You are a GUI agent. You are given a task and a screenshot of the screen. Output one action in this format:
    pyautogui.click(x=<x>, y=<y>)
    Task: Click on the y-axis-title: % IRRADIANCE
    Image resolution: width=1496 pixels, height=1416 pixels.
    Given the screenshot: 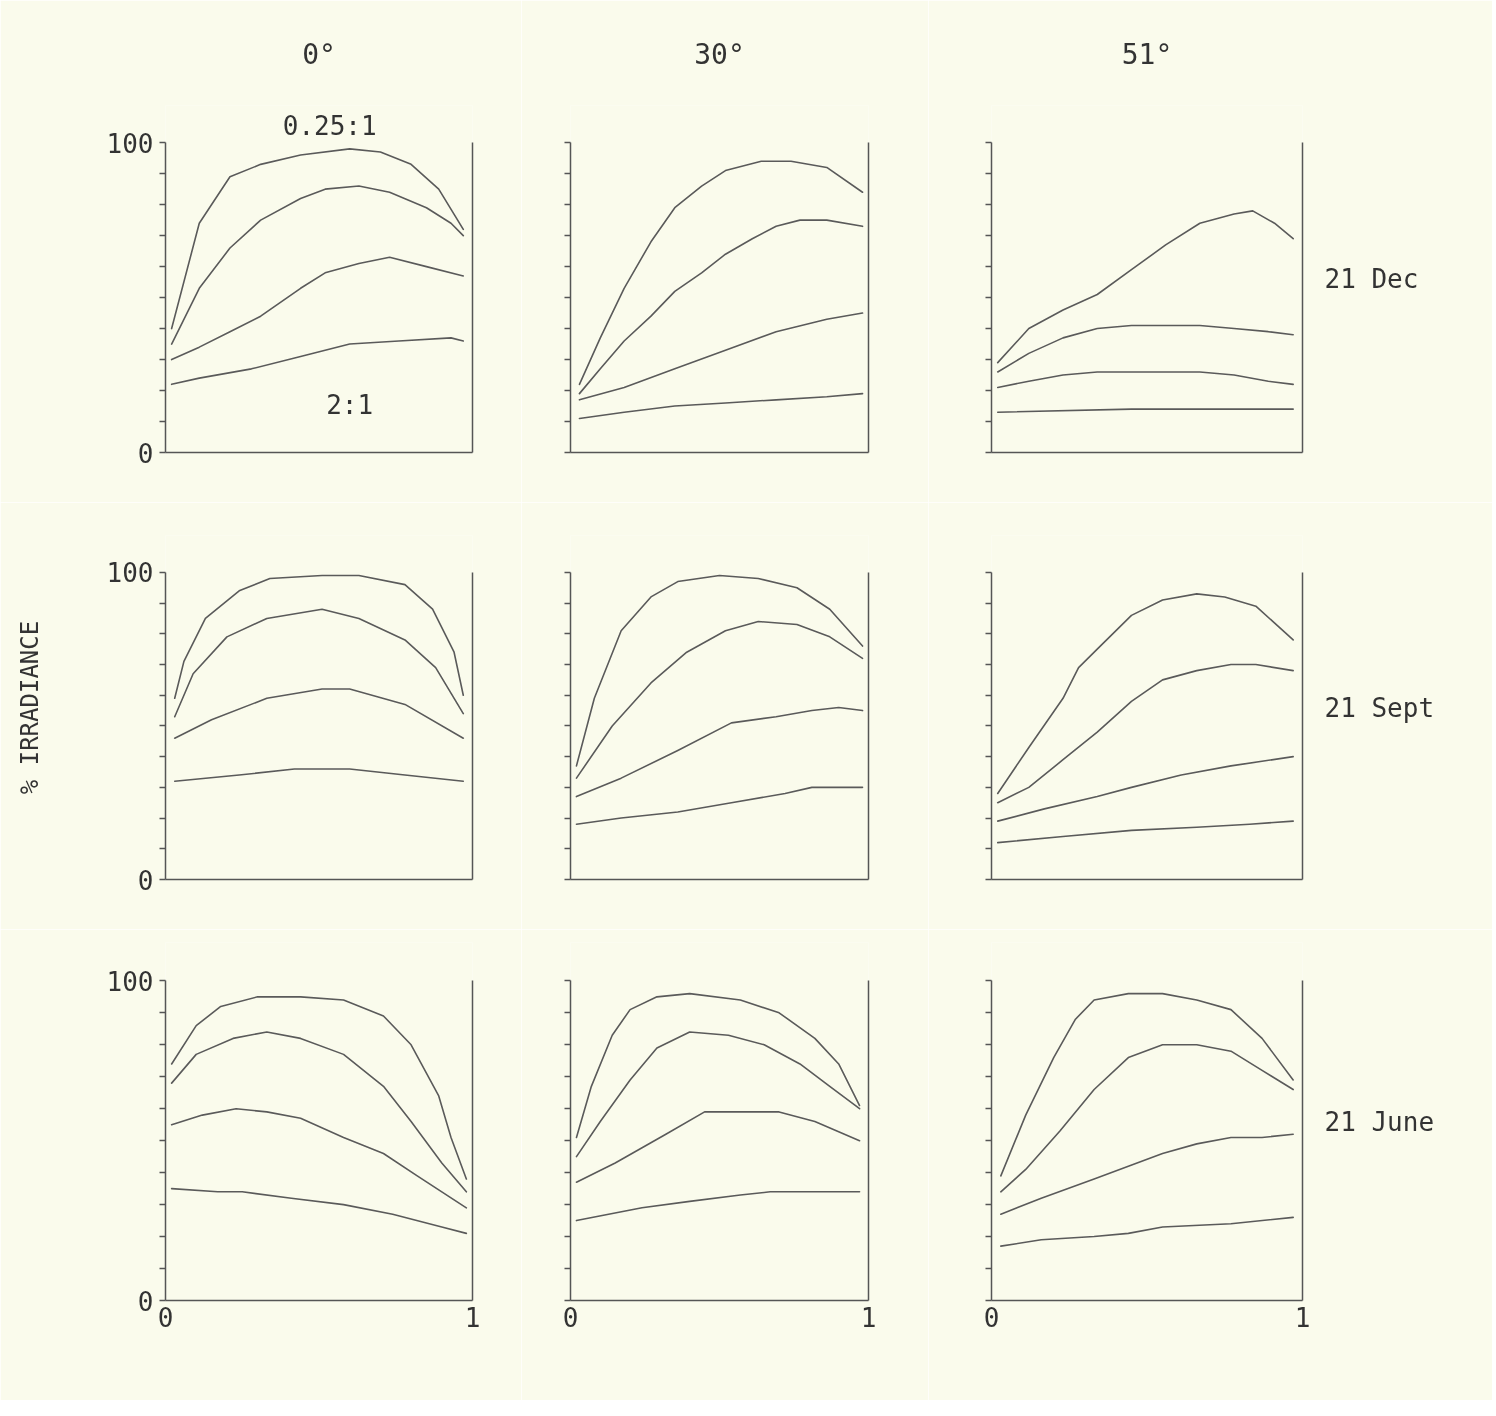 What is the action you would take?
    pyautogui.click(x=29, y=707)
    